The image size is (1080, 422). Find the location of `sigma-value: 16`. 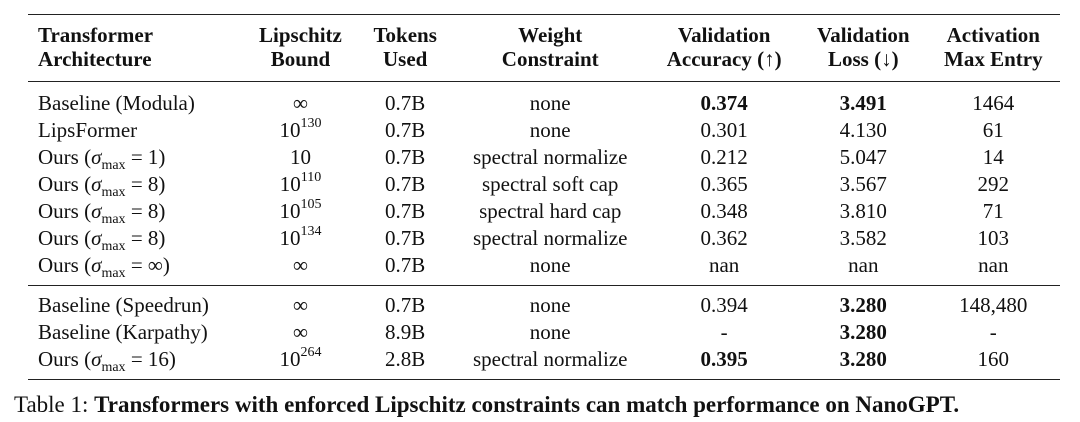

sigma-value: 16 is located at coordinates (158, 359).